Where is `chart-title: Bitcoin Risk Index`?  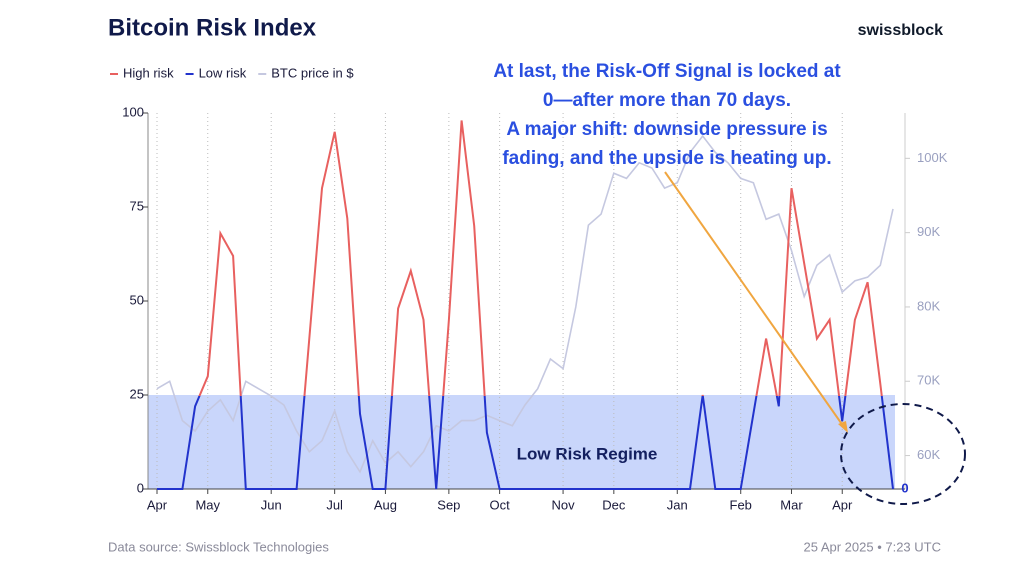
chart-title: Bitcoin Risk Index is located at coordinates (212, 27).